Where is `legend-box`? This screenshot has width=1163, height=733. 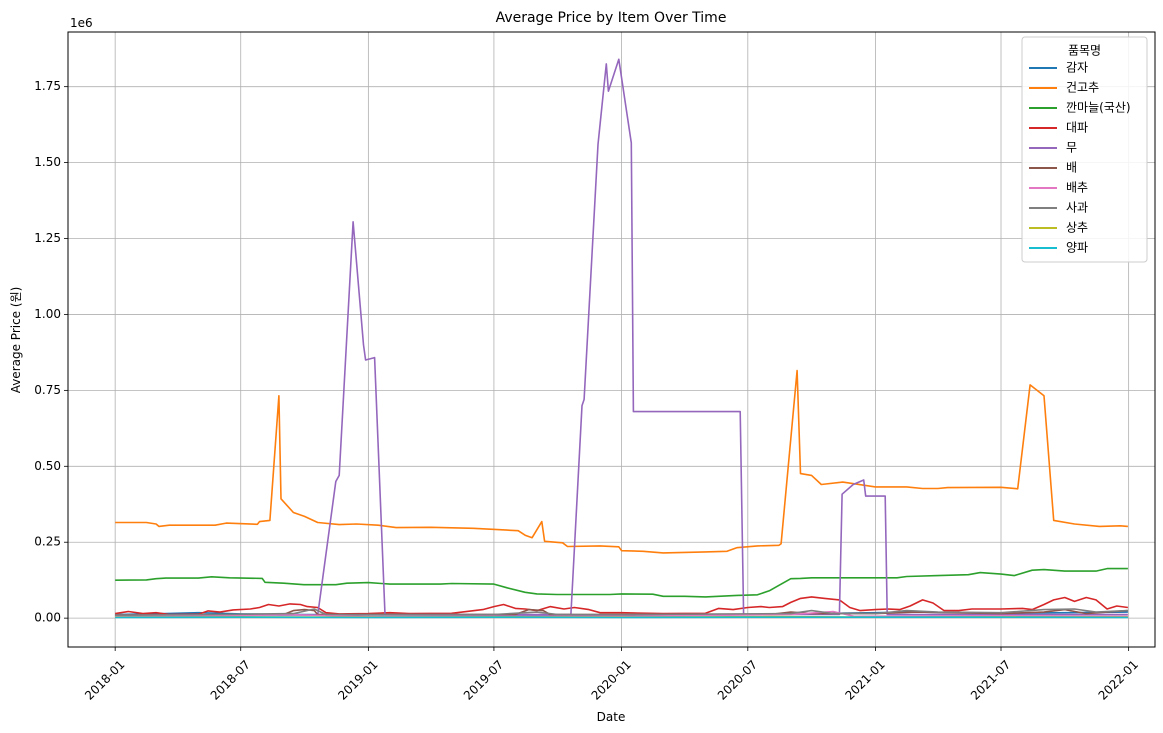 legend-box is located at coordinates (1084, 149).